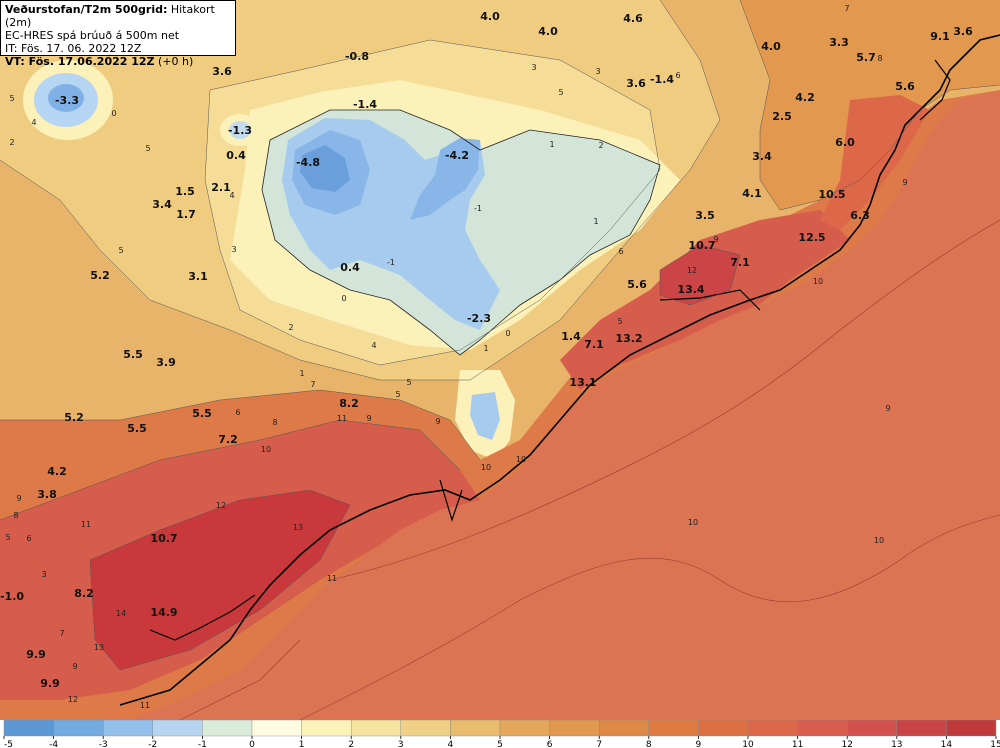 The width and height of the screenshot is (1000, 748). I want to click on legend-tick-label: 14, so click(947, 744).